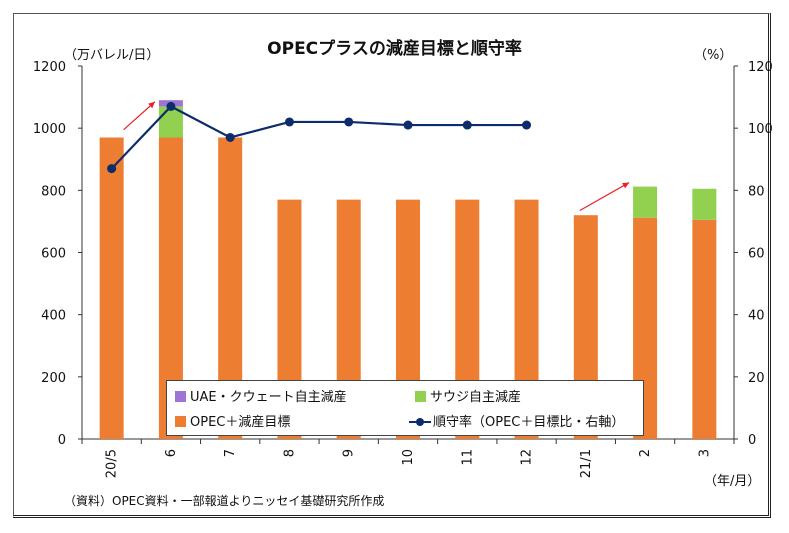 Image resolution: width=789 pixels, height=533 pixels. What do you see at coordinates (318, 137) in the screenshot?
I see `compliance-line` at bounding box center [318, 137].